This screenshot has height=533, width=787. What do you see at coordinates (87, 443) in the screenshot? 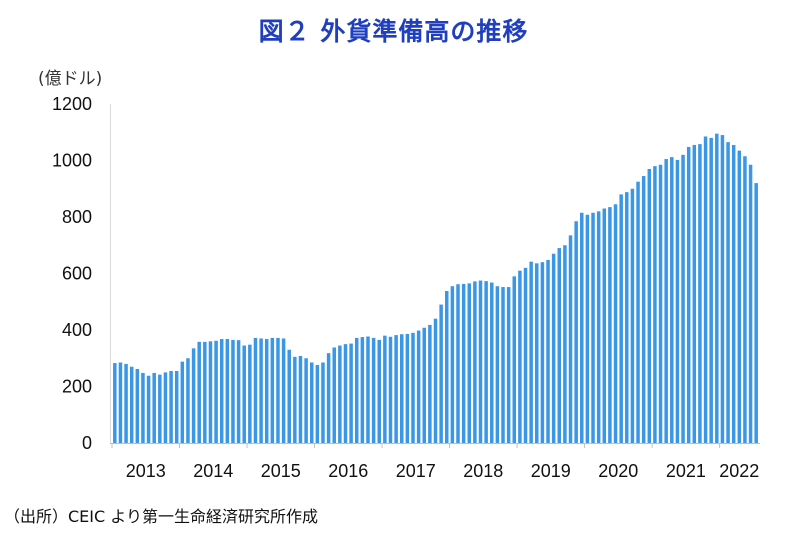
I see `y-tick-label: 0` at bounding box center [87, 443].